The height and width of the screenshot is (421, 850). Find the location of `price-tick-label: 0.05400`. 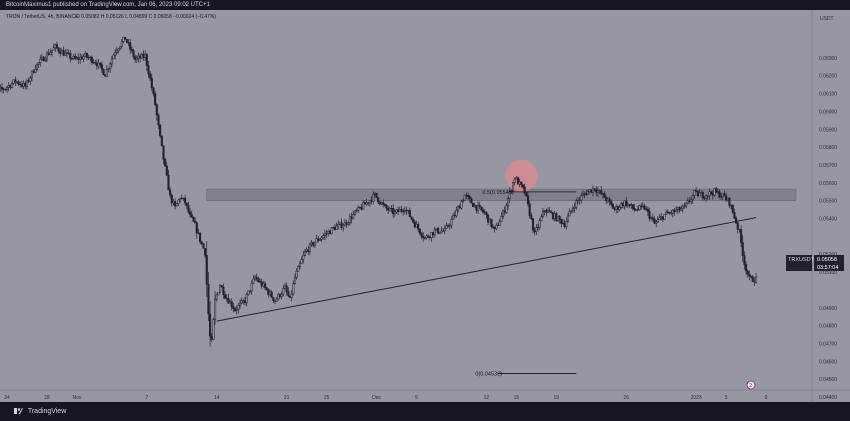

price-tick-label: 0.05400 is located at coordinates (828, 220).